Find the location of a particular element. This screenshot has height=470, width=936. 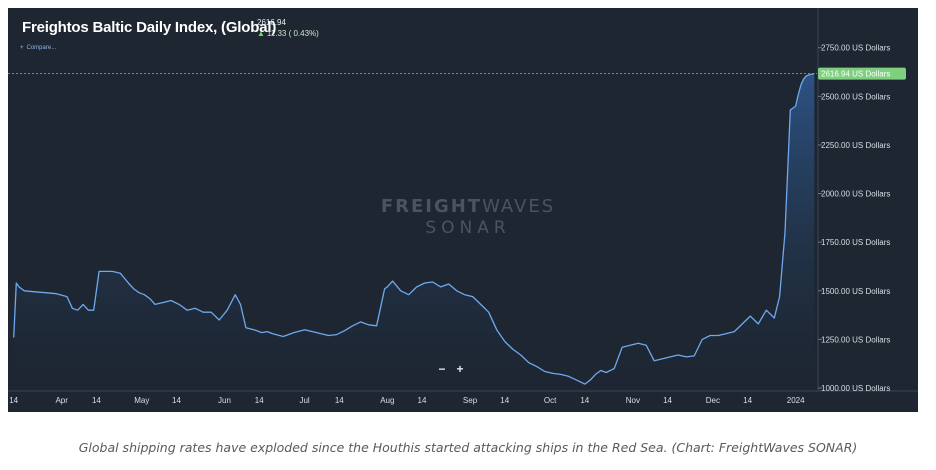

x-tick-label: 2024 is located at coordinates (796, 400).